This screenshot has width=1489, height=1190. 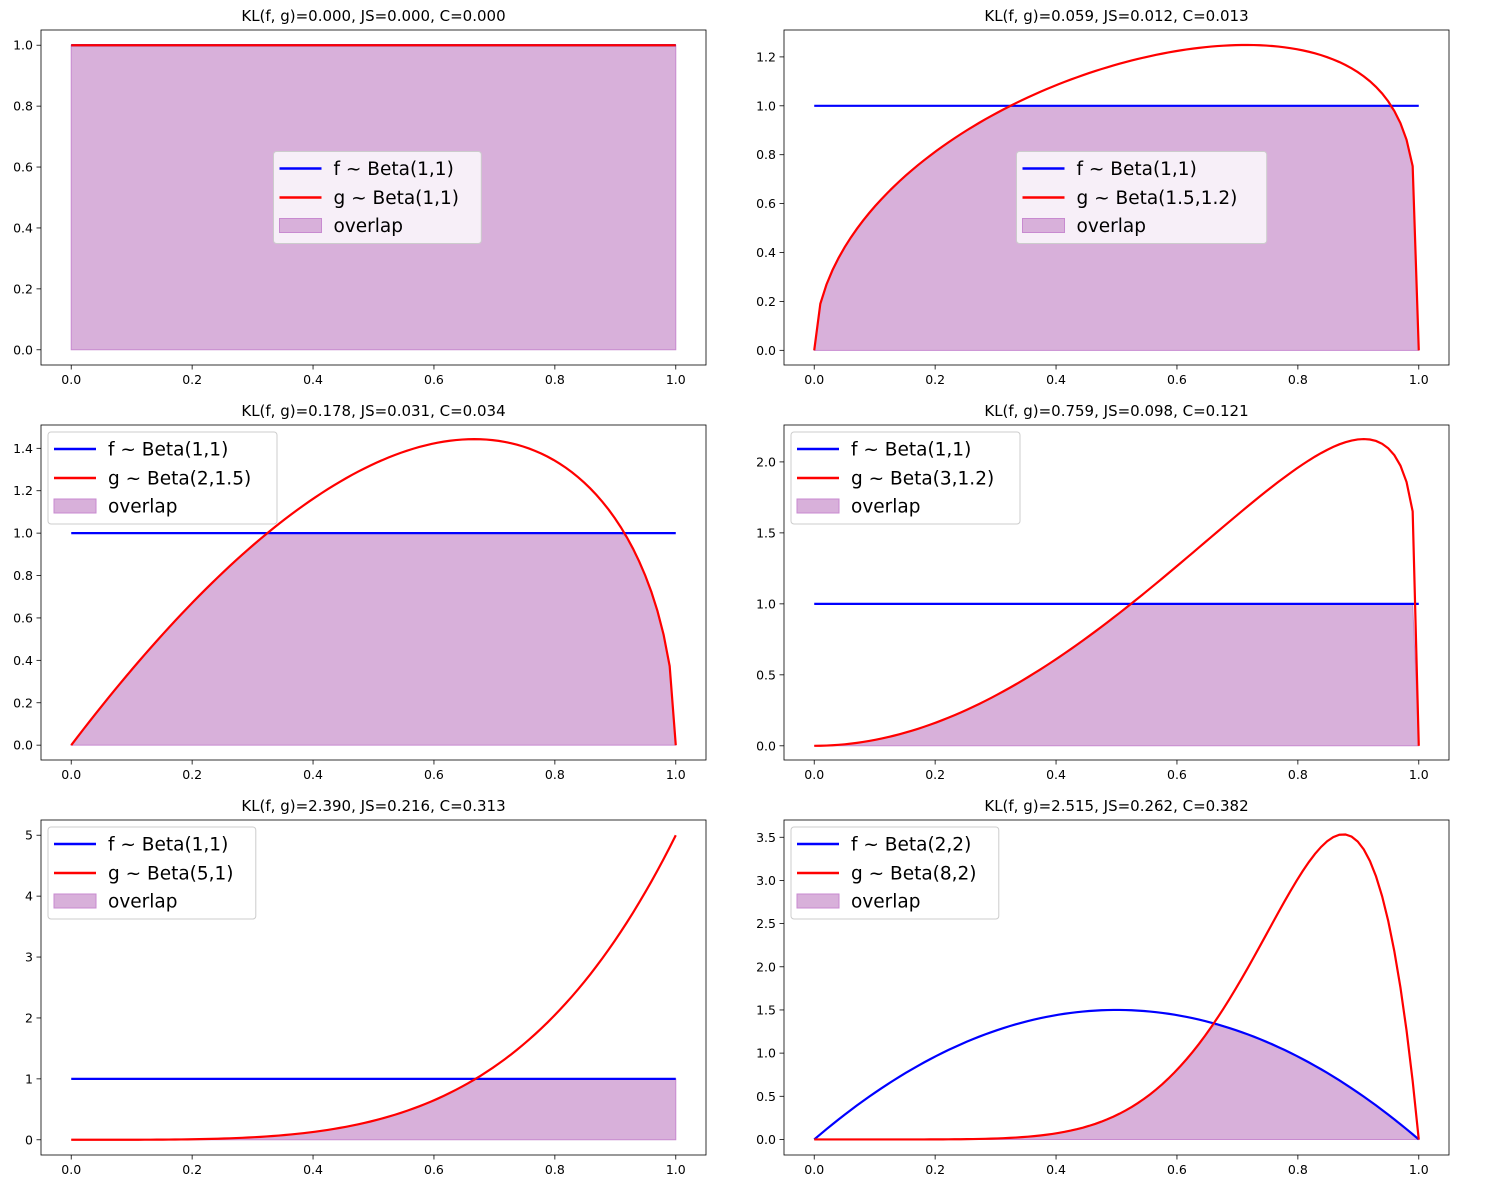 What do you see at coordinates (766, 301) in the screenshot?
I see `y-tick-label: 0.2` at bounding box center [766, 301].